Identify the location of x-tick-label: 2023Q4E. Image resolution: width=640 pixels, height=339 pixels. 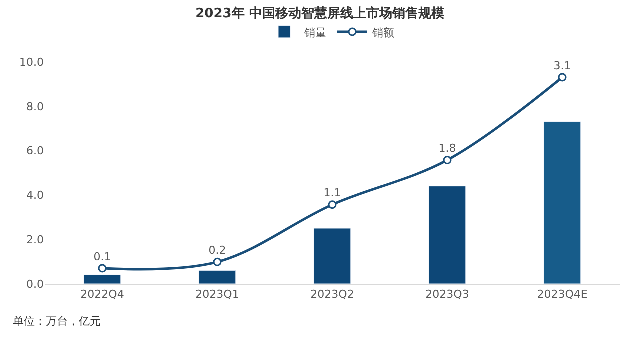
(562, 295).